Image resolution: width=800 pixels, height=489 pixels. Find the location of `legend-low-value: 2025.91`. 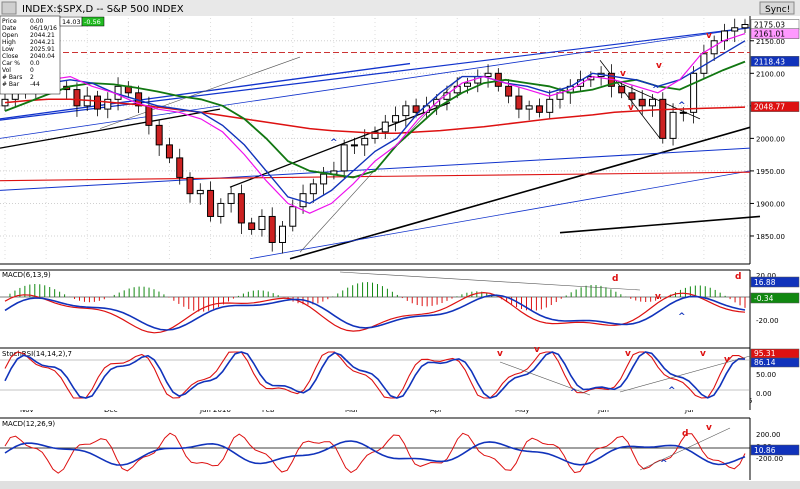

legend-low-value: 2025.91 is located at coordinates (42, 49).